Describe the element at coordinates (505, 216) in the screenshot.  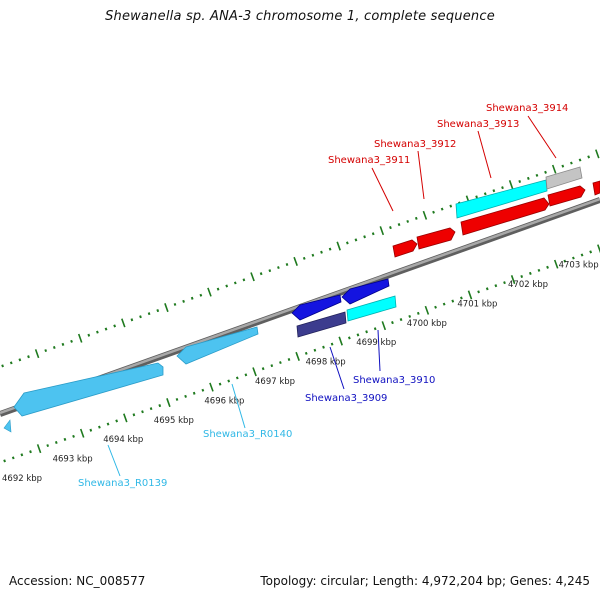
I see `gene-red-long-shape` at that location.